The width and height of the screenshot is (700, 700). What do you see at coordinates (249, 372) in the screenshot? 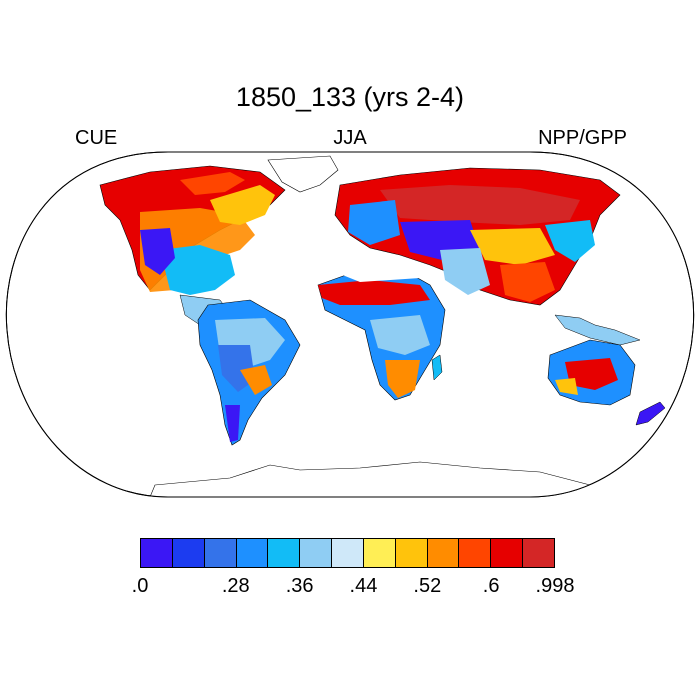
I see `south-america` at bounding box center [249, 372].